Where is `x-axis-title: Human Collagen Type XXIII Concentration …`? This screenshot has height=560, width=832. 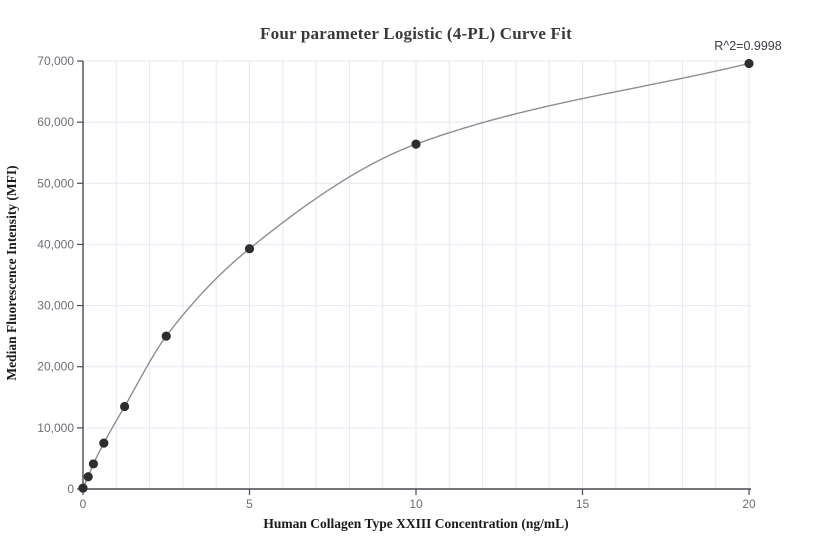
x-axis-title: Human Collagen Type XXIII Concentration … is located at coordinates (416, 523).